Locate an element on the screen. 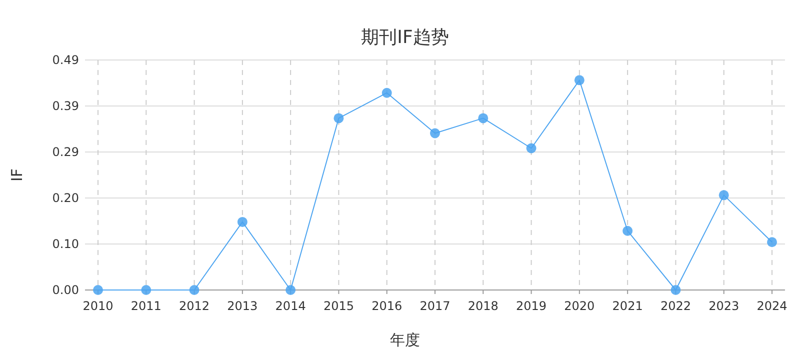  y-tick-label: 0.20 is located at coordinates (65, 198).